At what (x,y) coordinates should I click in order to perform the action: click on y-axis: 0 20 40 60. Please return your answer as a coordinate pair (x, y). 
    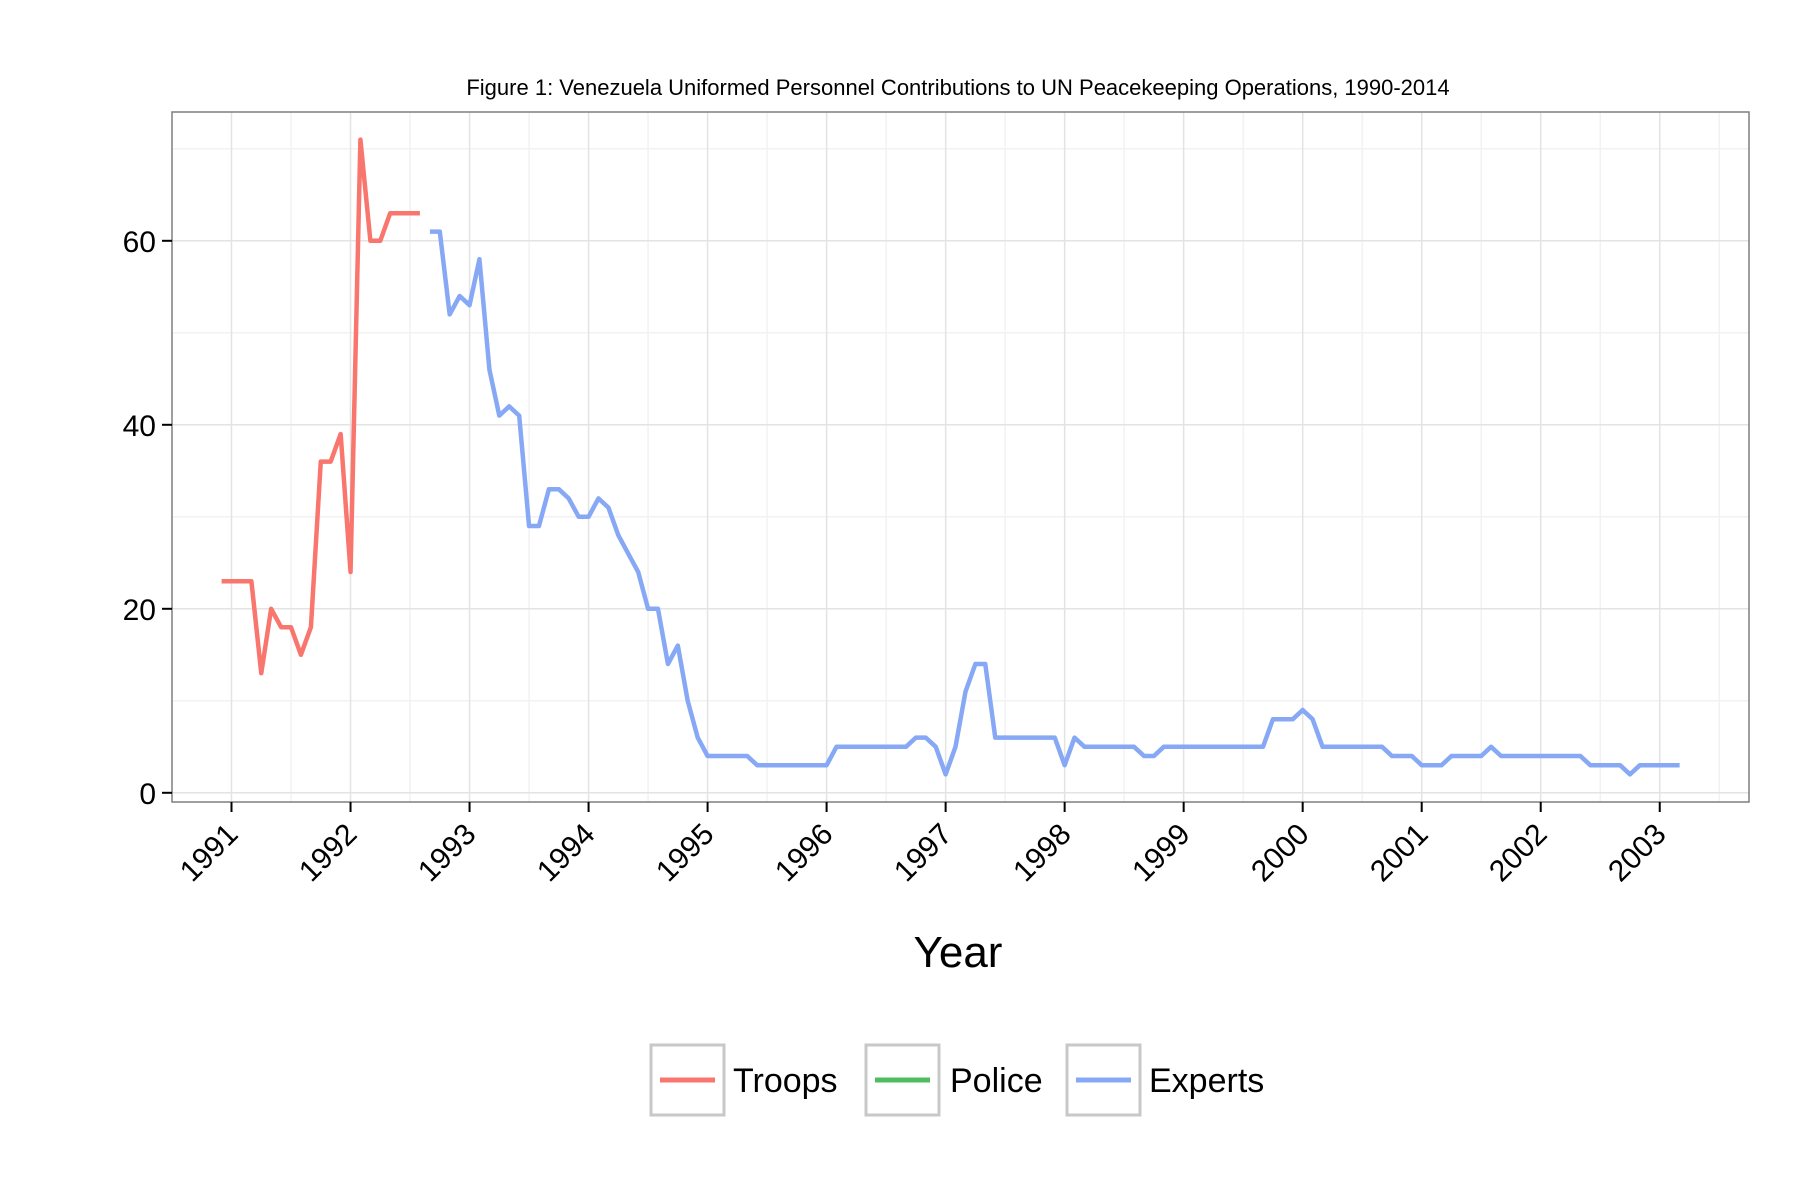
    Looking at the image, I should click on (147, 518).